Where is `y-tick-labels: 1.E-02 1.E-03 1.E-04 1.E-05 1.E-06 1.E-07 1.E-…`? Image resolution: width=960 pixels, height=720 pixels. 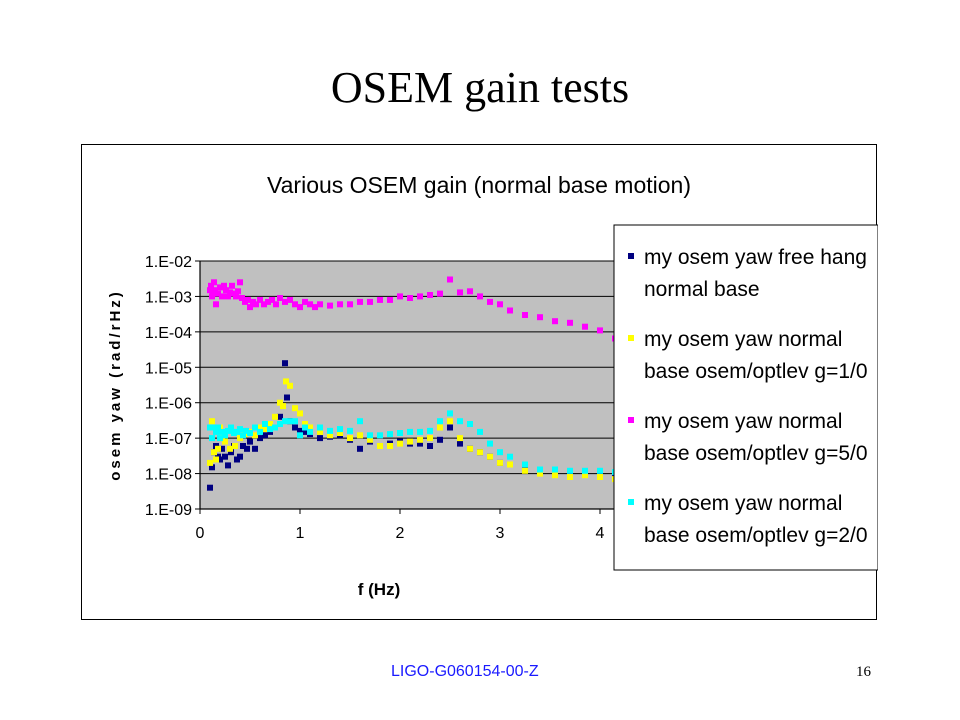
y-tick-labels: 1.E-02 1.E-03 1.E-04 1.E-05 1.E-06 1.E-07 1.E-… is located at coordinates (168, 386).